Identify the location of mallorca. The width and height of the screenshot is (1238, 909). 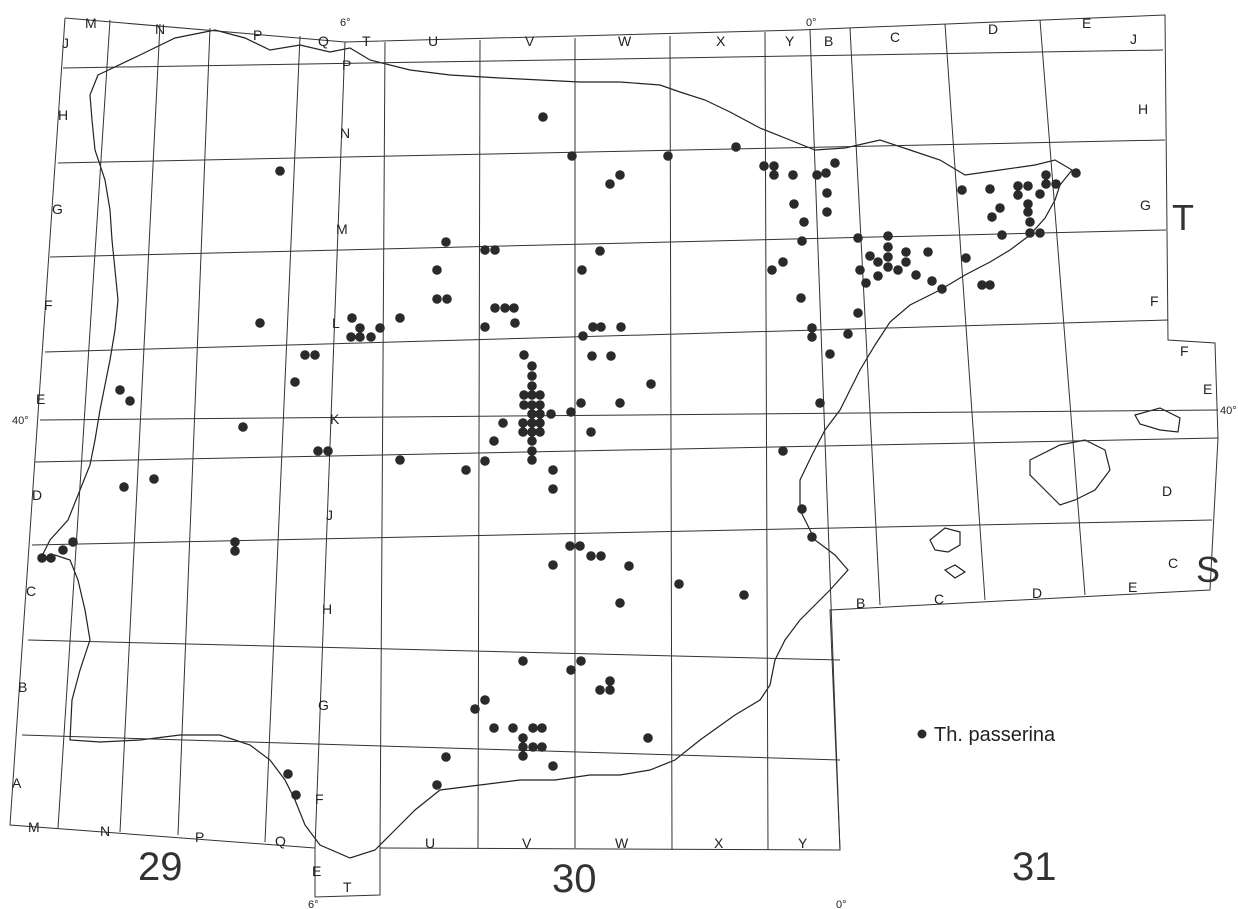
(1070, 472).